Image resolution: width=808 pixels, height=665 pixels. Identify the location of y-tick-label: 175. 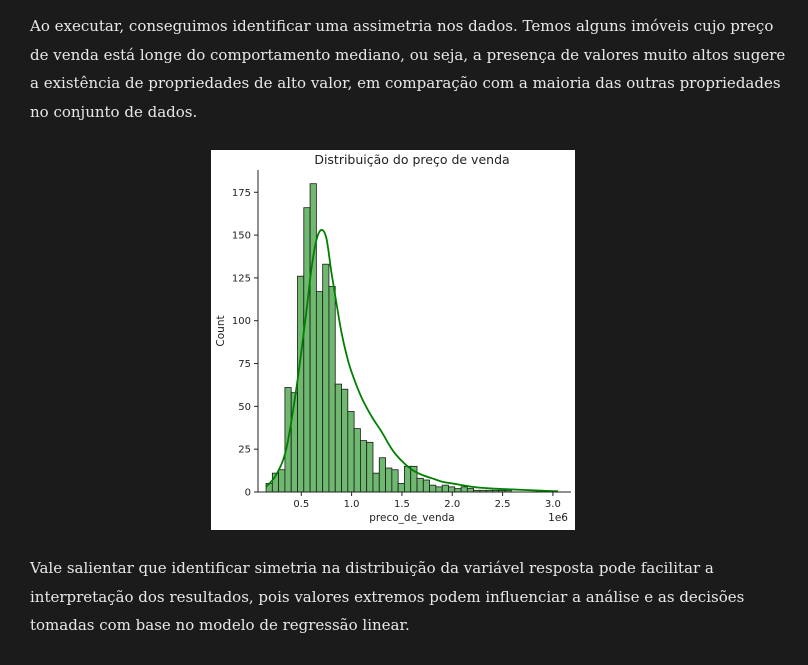
(241, 193).